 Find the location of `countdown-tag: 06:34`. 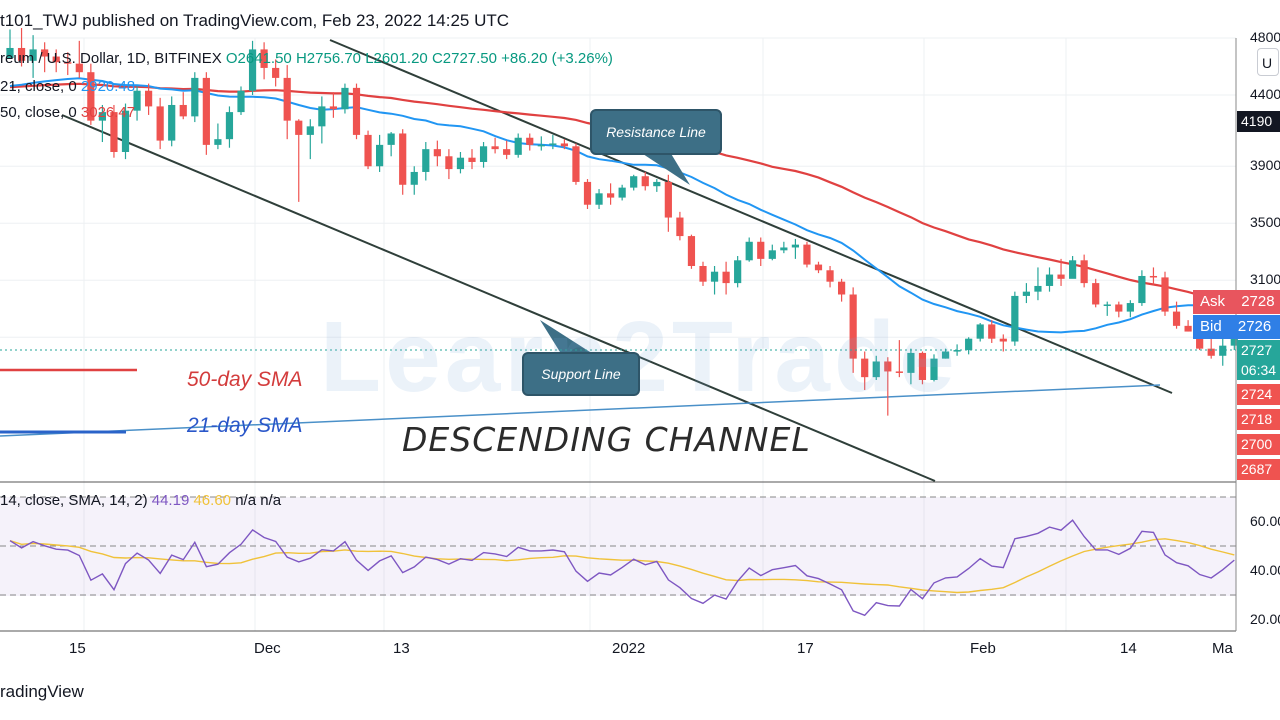

countdown-tag: 06:34 is located at coordinates (1258, 370).